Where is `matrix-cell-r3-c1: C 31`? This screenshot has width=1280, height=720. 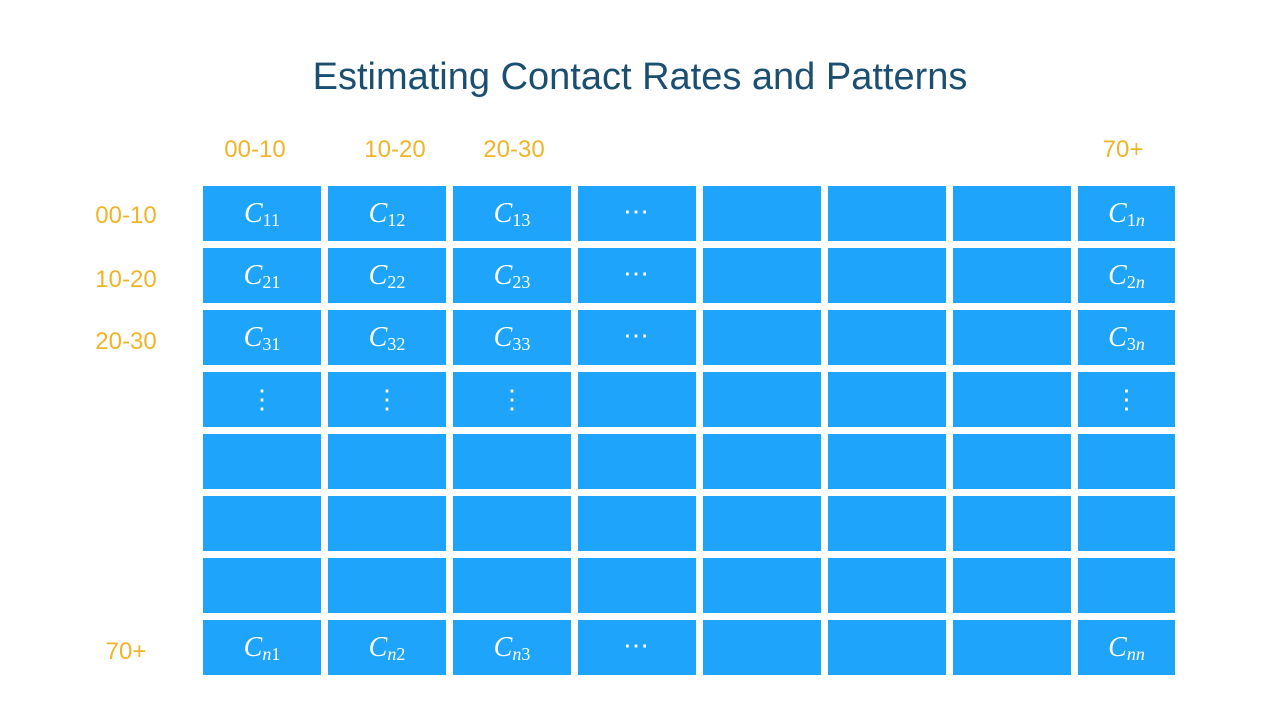 matrix-cell-r3-c1: C 31 is located at coordinates (262, 337).